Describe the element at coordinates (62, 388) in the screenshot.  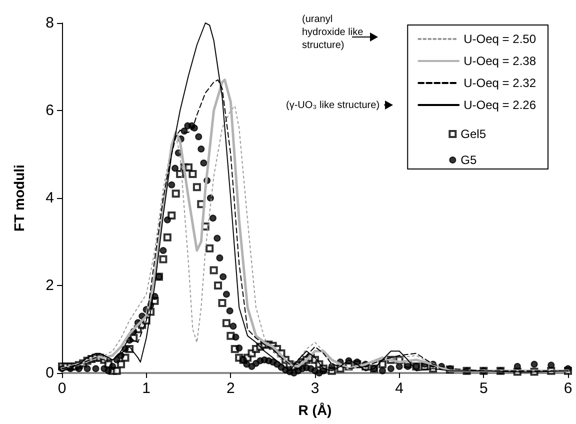
I see `x-tick-label: 0` at that location.